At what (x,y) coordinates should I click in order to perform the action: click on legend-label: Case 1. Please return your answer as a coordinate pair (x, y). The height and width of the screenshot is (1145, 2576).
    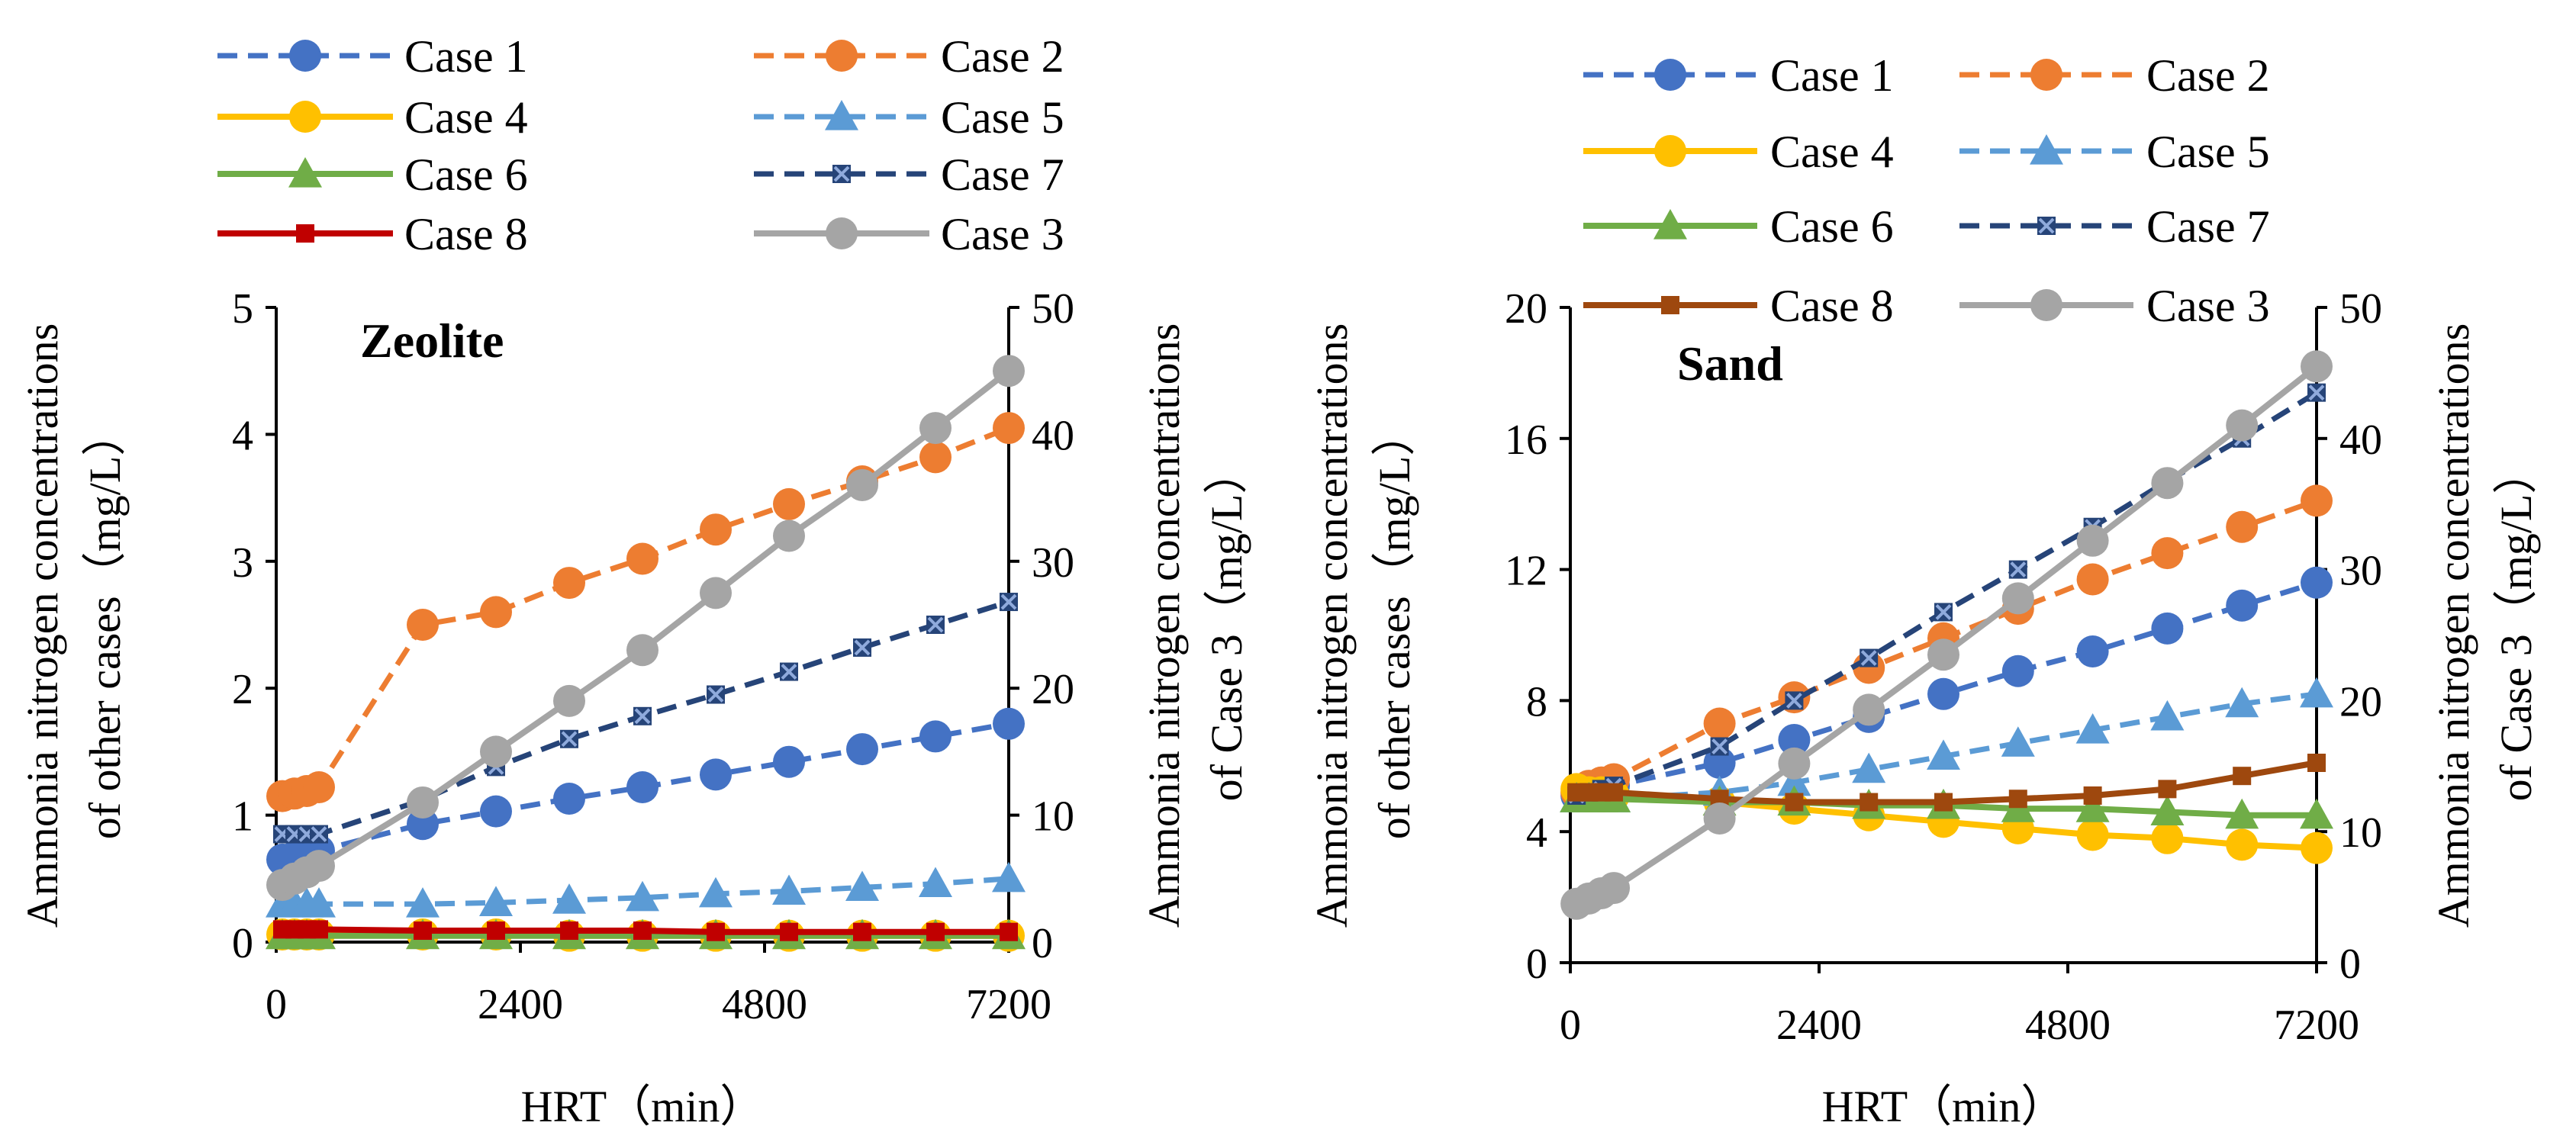
    Looking at the image, I should click on (1832, 75).